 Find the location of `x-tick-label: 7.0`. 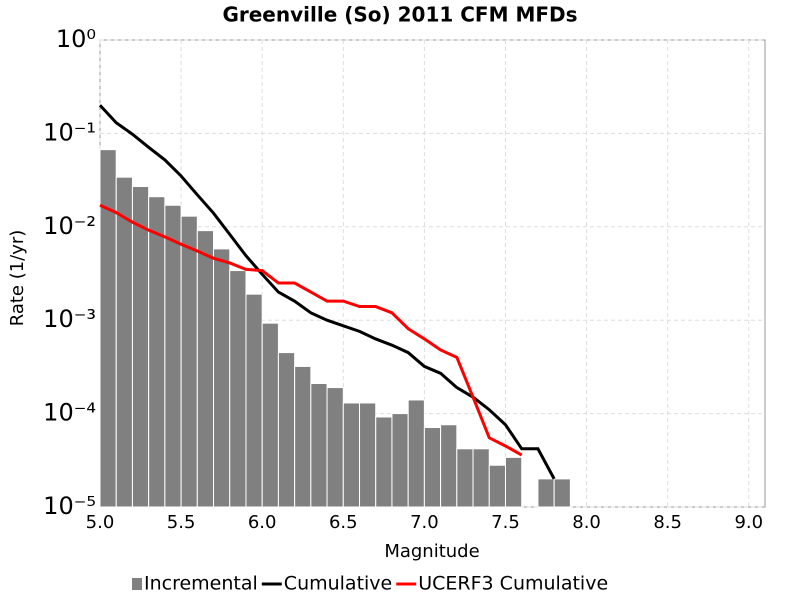

x-tick-label: 7.0 is located at coordinates (424, 522).